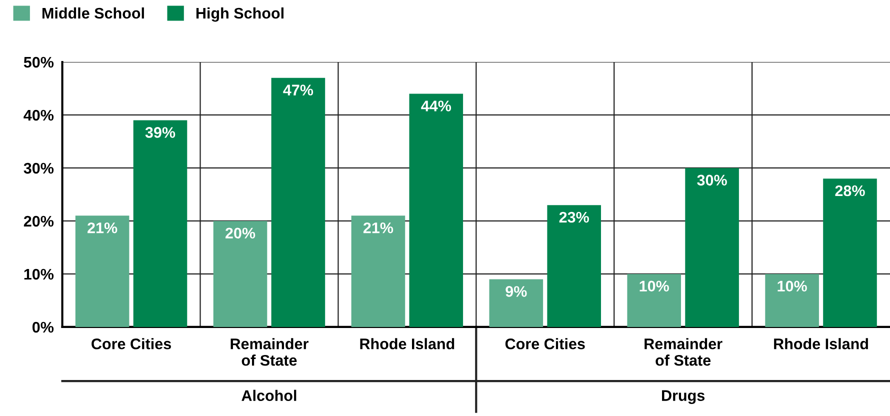  I want to click on y-tick-label: 40%, so click(39, 115).